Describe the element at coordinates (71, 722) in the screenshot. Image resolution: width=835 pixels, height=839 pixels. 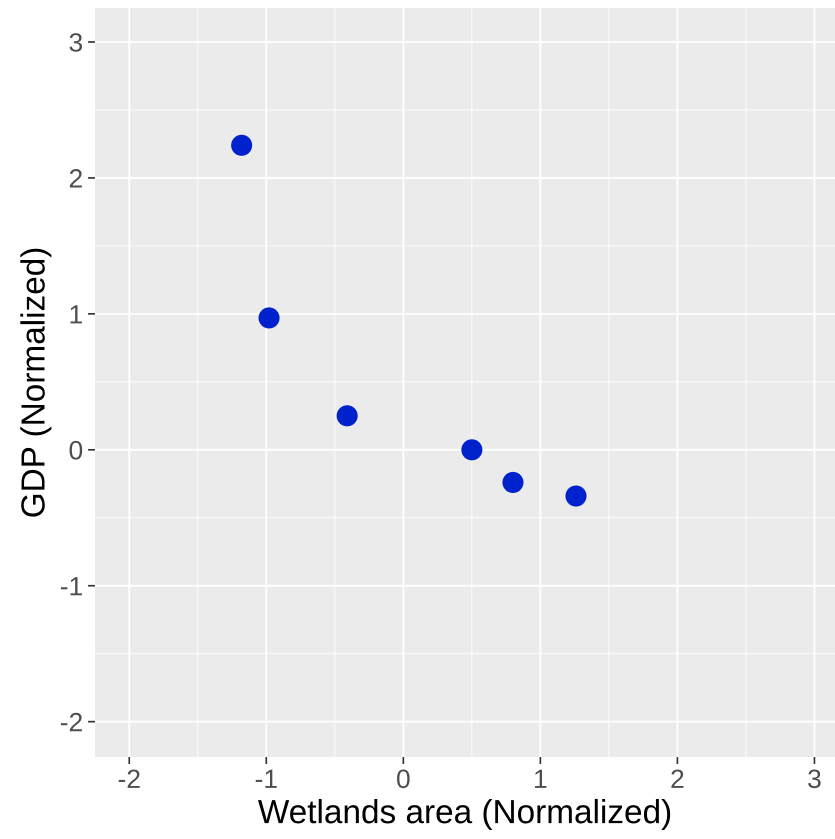
I see `y-tick-label: -2` at that location.